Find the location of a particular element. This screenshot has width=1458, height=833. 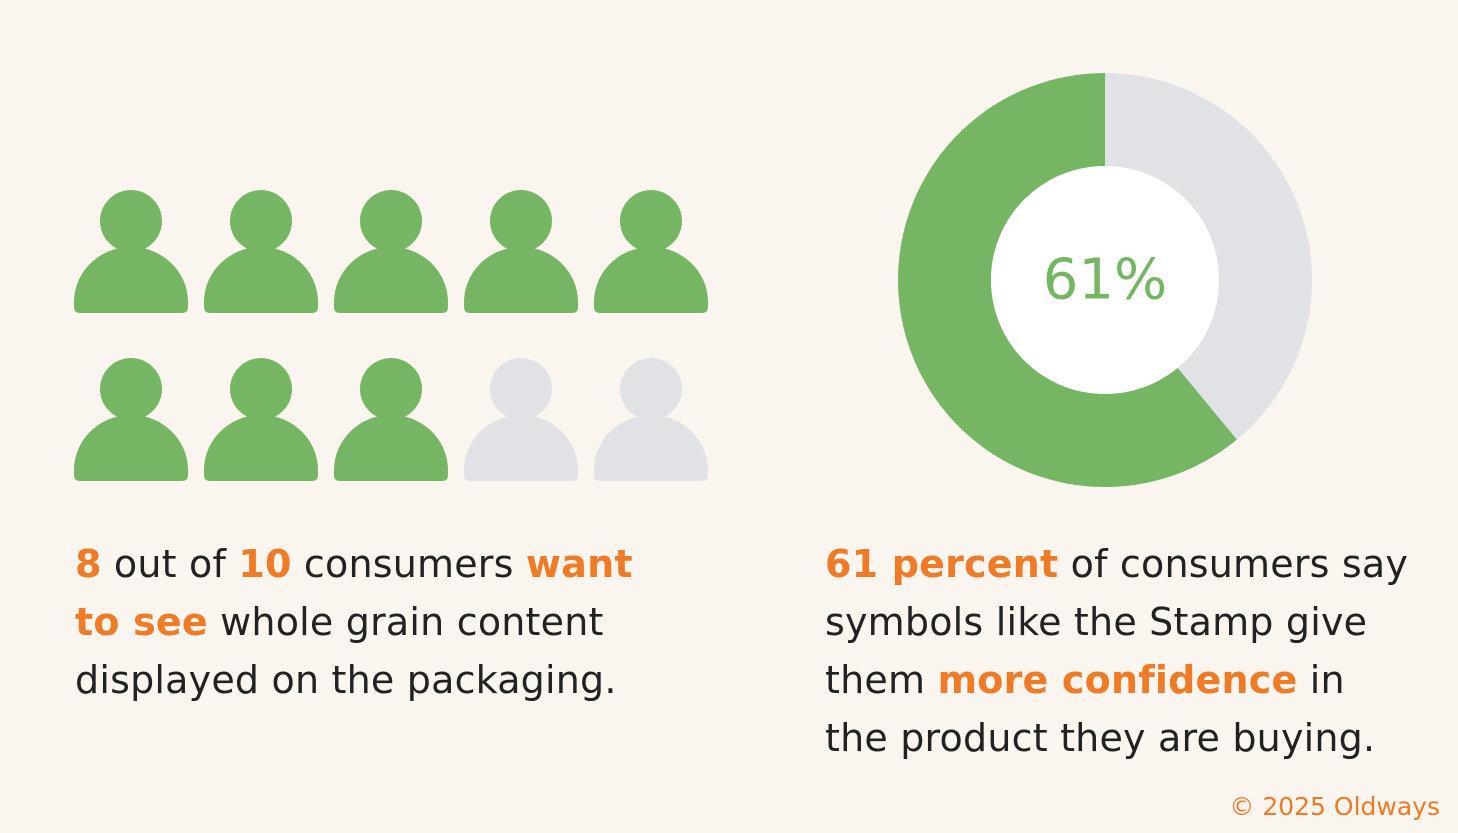

footer: © 2025 Oldways is located at coordinates (1334, 806).